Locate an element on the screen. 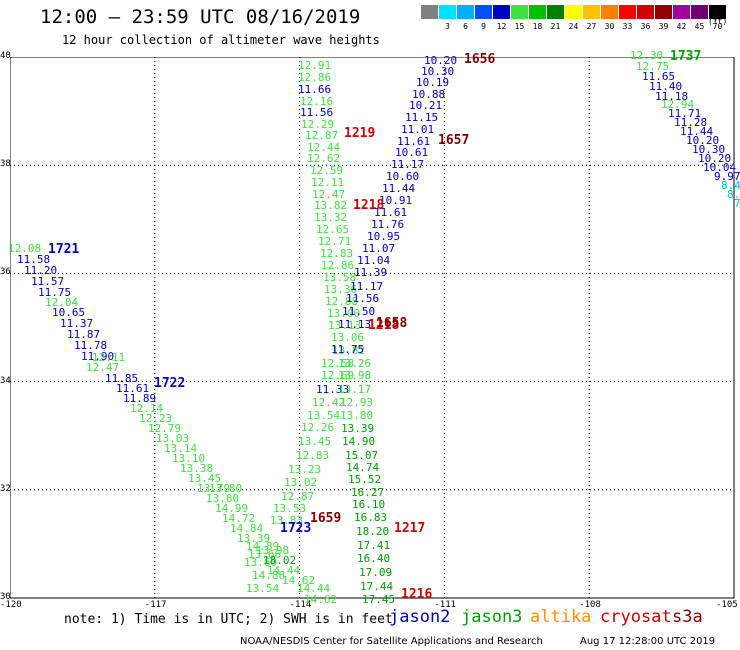  wave-height-value: 13.14 is located at coordinates (181, 448).